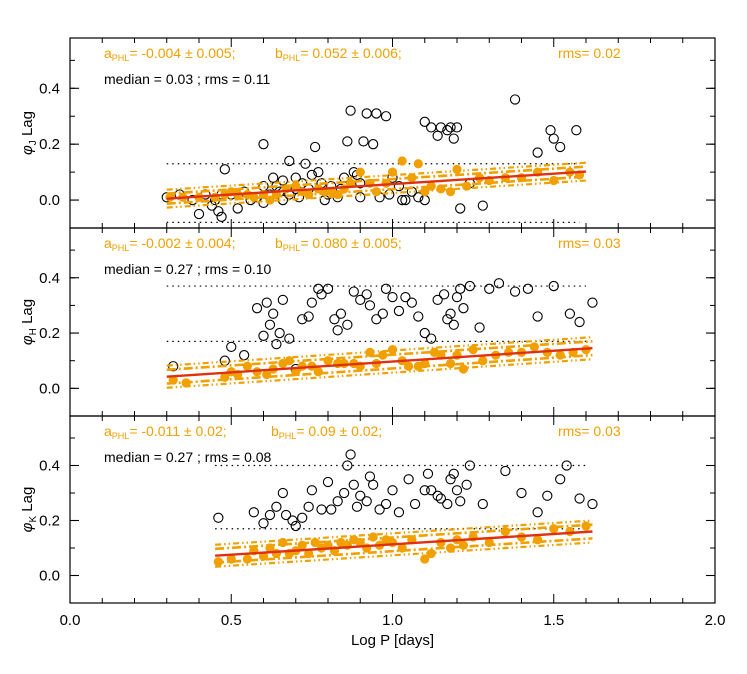  What do you see at coordinates (553, 620) in the screenshot?
I see `x-tick-label: 1.5` at bounding box center [553, 620].